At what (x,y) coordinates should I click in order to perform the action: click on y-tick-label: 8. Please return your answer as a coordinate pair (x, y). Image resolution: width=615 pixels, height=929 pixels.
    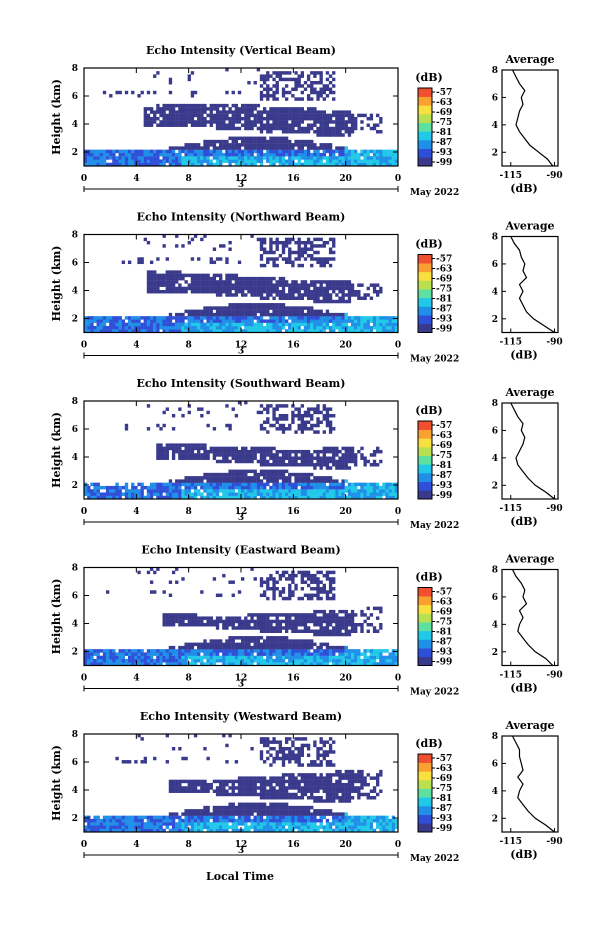
    Looking at the image, I should click on (75, 569).